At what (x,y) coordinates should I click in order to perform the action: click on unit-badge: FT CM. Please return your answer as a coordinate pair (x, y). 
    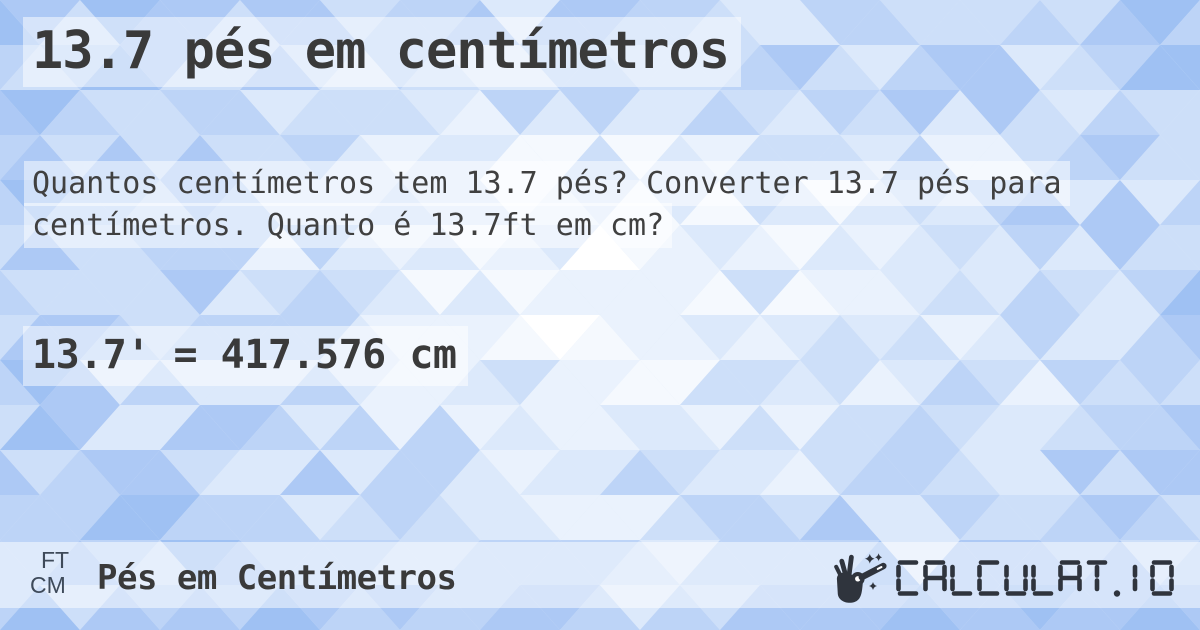
    Looking at the image, I should click on (49, 573).